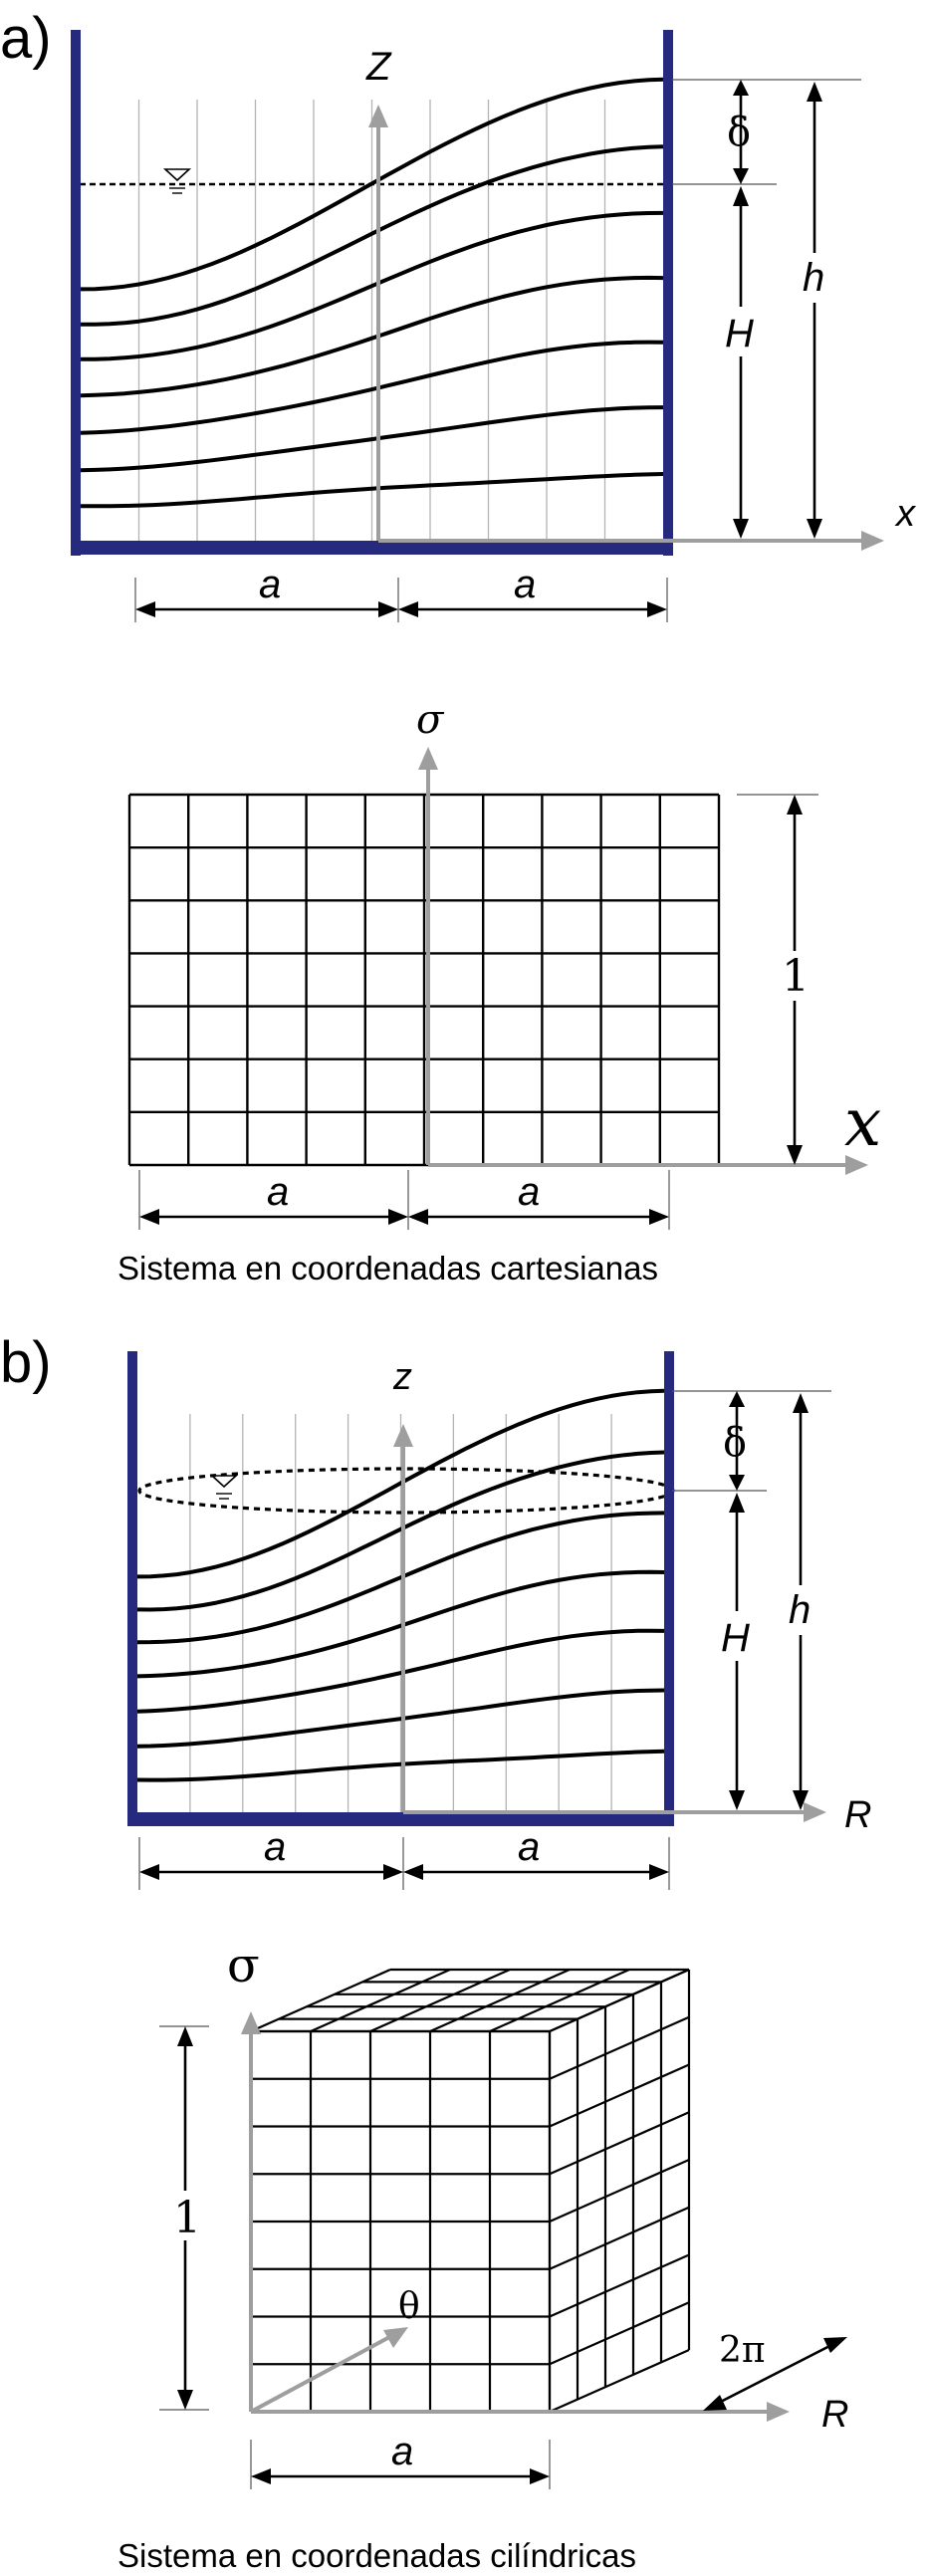  What do you see at coordinates (187, 2218) in the screenshot?
I see `cube-one-label: 1` at bounding box center [187, 2218].